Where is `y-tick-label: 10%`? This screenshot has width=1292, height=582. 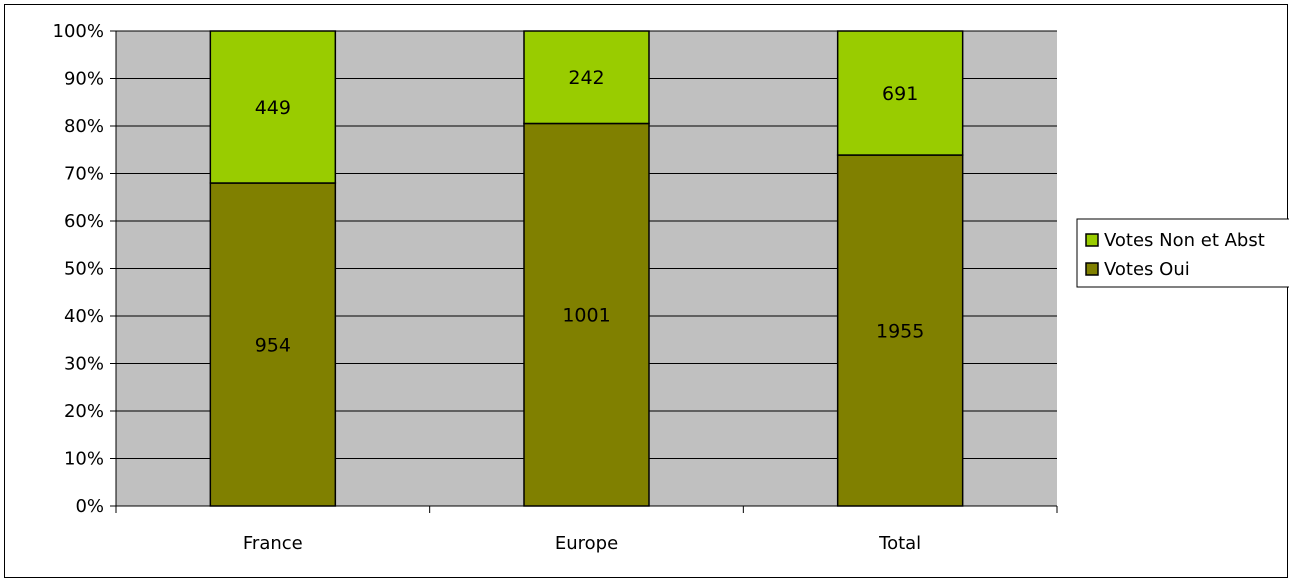
y-tick-label: 10% is located at coordinates (84, 459).